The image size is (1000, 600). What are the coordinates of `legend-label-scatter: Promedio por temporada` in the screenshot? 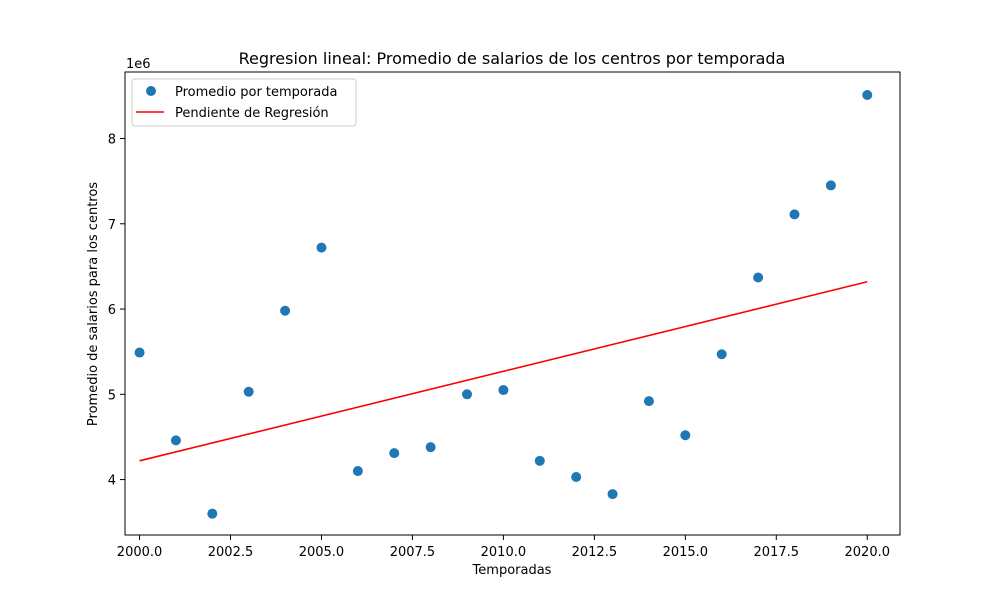 It's located at (256, 92).